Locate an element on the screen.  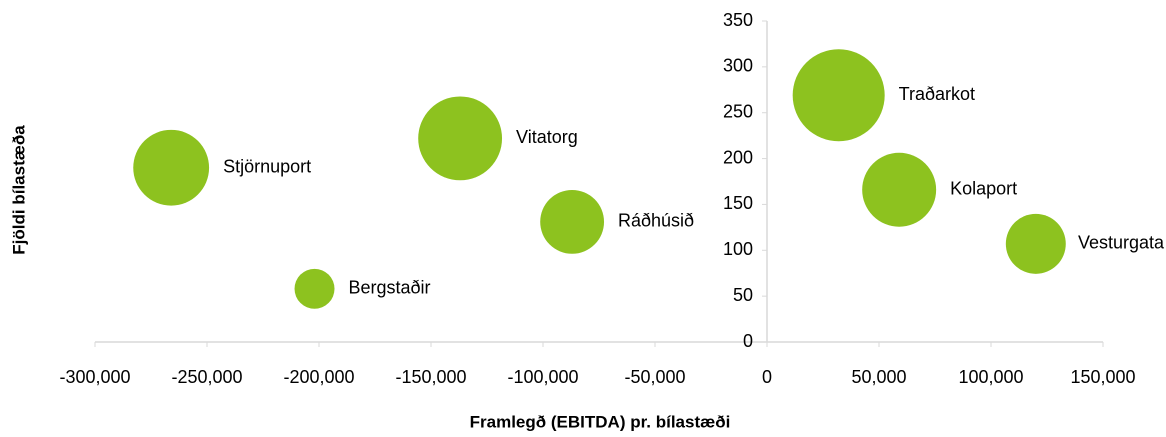
x-tick-label: -150,000 is located at coordinates (430, 377).